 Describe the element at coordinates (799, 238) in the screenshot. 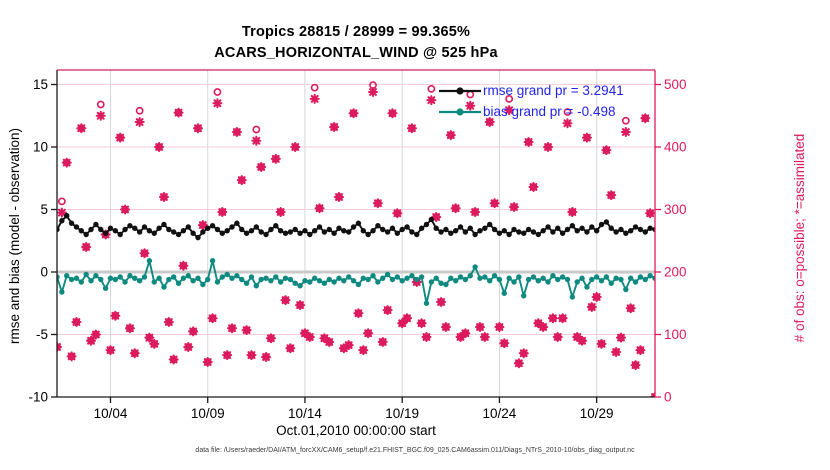

I see `right-axis-label: # of obs: o=possible; *=assimilated` at that location.